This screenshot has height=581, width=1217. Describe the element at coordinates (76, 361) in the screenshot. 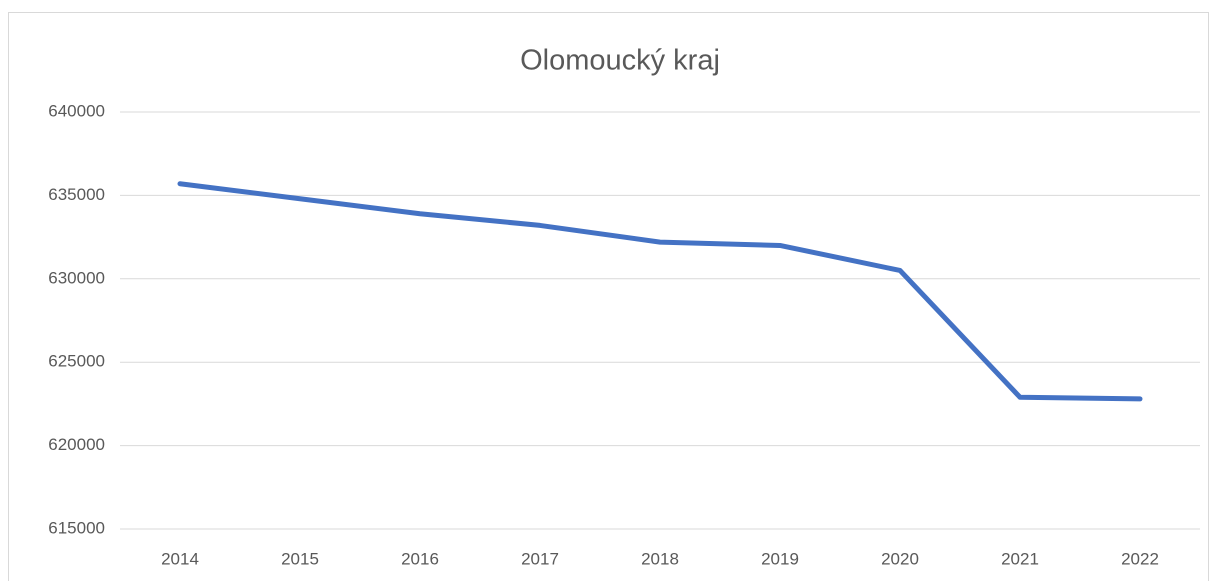

I see `y-tick-label: 625000` at that location.